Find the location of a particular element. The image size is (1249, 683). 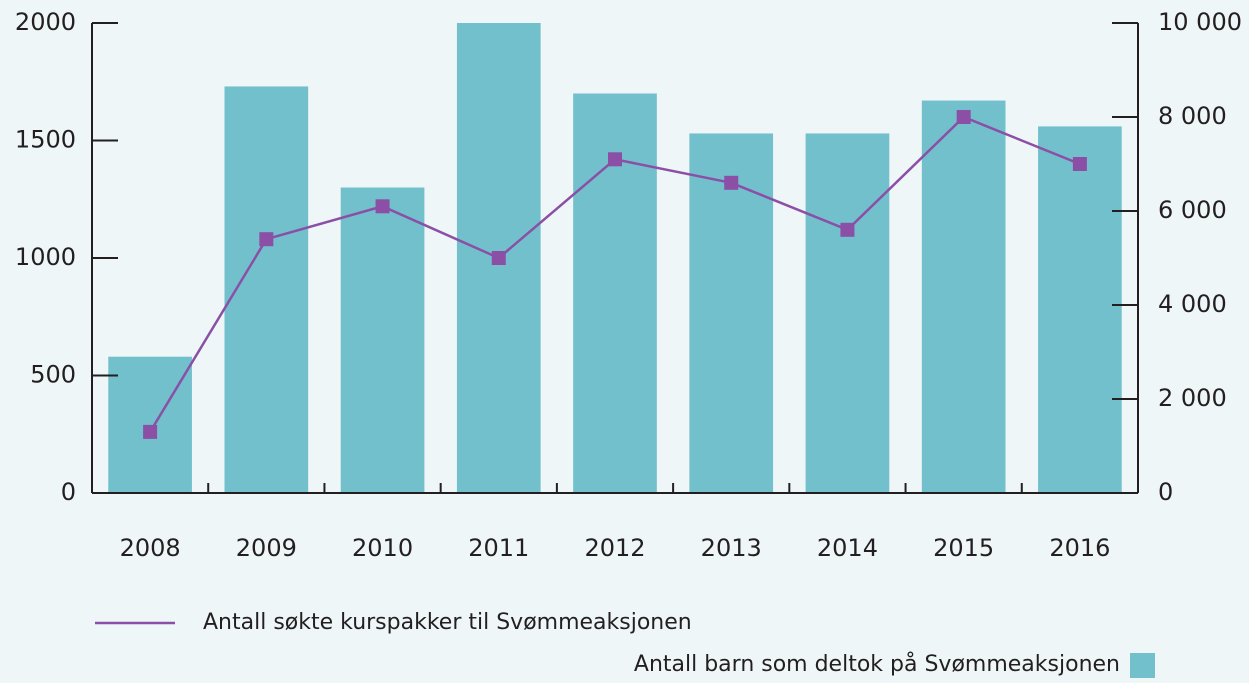

y2-tick-label: 10 000 is located at coordinates (1200, 22).